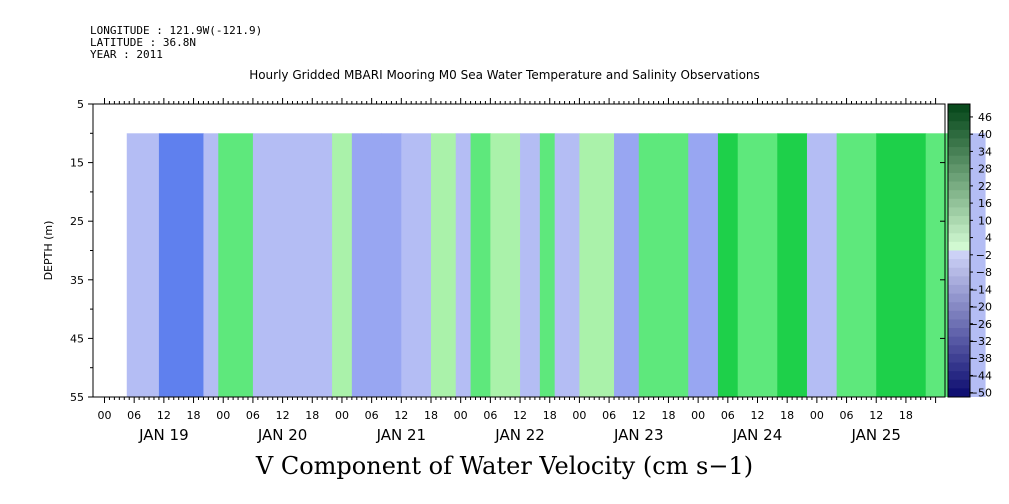 The image size is (1009, 504). What do you see at coordinates (143, 42) in the screenshot?
I see `latitude-label: LATITUDE : 36.8N` at bounding box center [143, 42].